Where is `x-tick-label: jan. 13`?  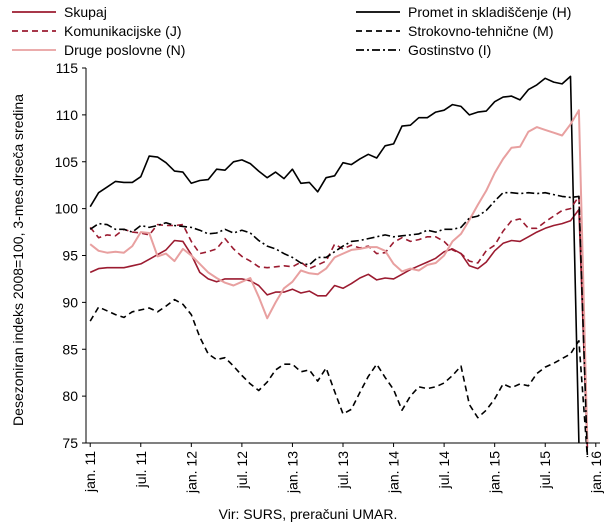 x-tick-label: jan. 13 is located at coordinates (292, 472).